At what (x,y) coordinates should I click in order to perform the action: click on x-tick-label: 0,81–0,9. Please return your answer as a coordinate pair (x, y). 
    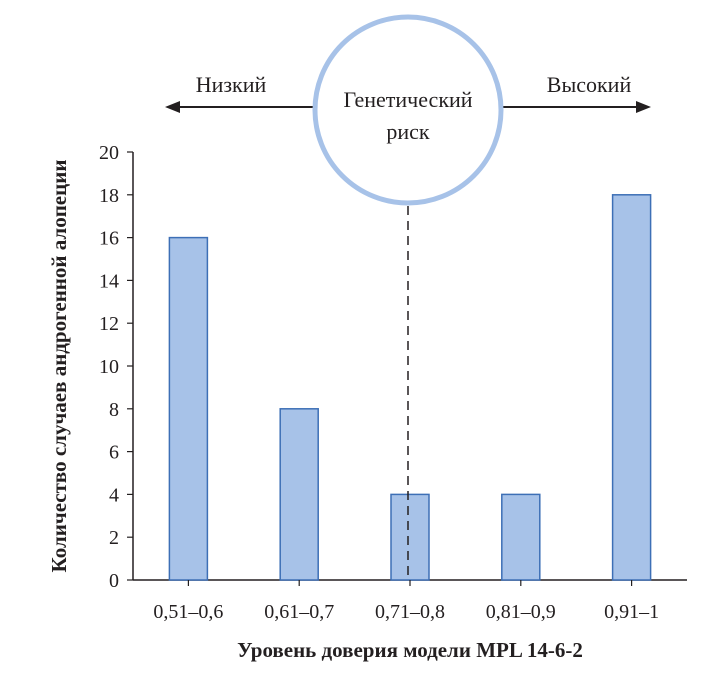
    Looking at the image, I should click on (521, 612).